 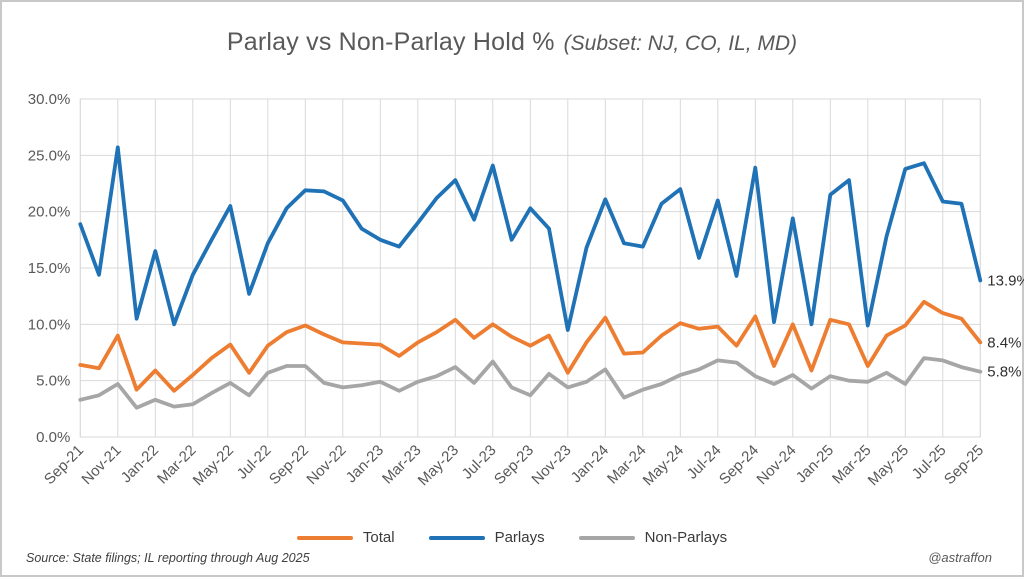 I want to click on legend-label: Total, so click(x=378, y=537).